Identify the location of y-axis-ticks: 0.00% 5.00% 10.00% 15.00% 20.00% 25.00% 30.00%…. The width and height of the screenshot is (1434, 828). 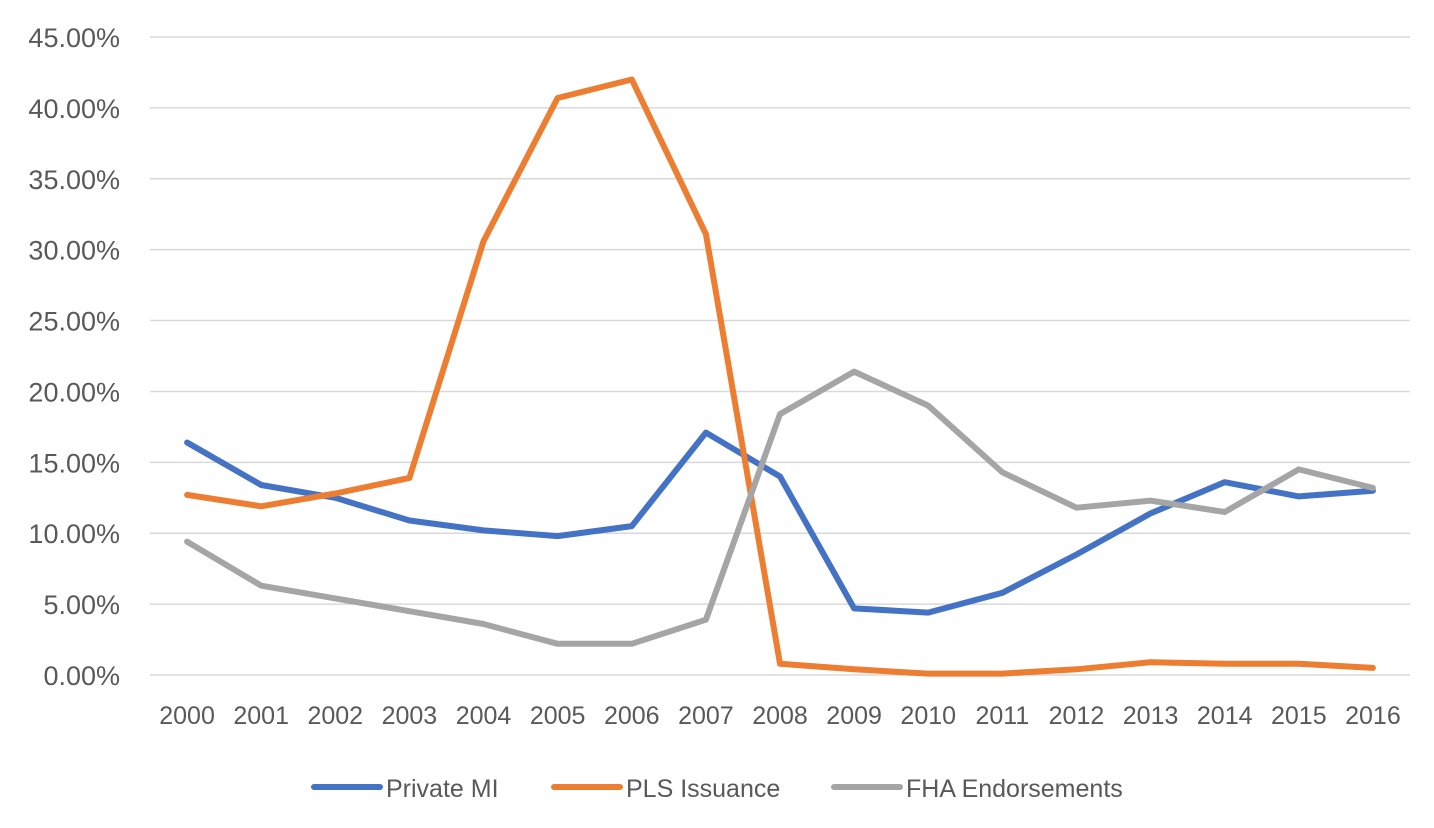
(74, 357).